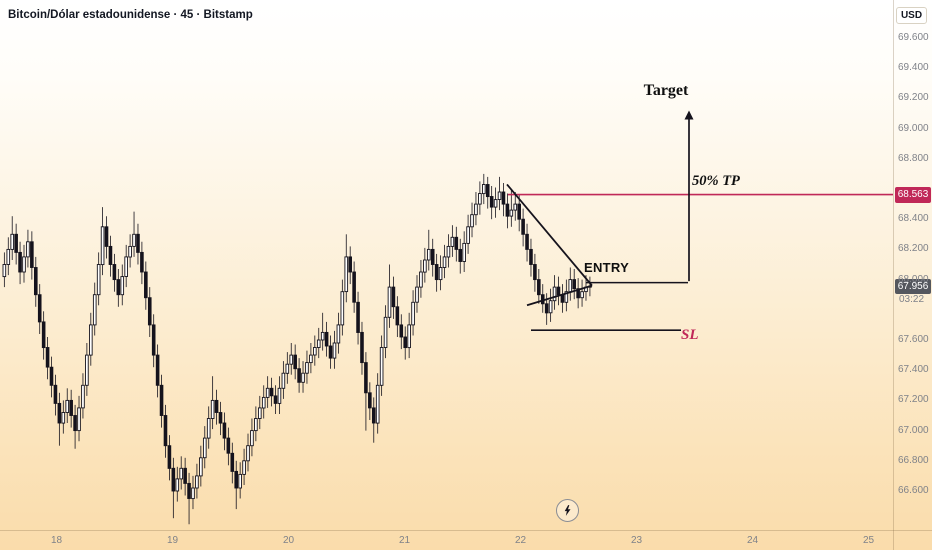 The image size is (932, 550). Describe the element at coordinates (913, 194) in the screenshot. I see `tp-price-badge: 68.563` at that location.